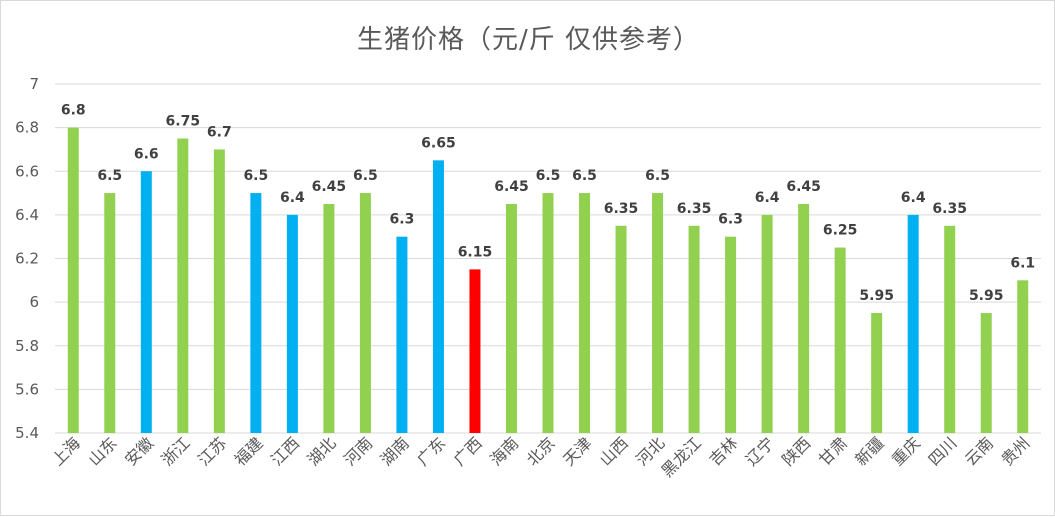  What do you see at coordinates (438, 143) in the screenshot?
I see `data-label: 6.65` at bounding box center [438, 143].